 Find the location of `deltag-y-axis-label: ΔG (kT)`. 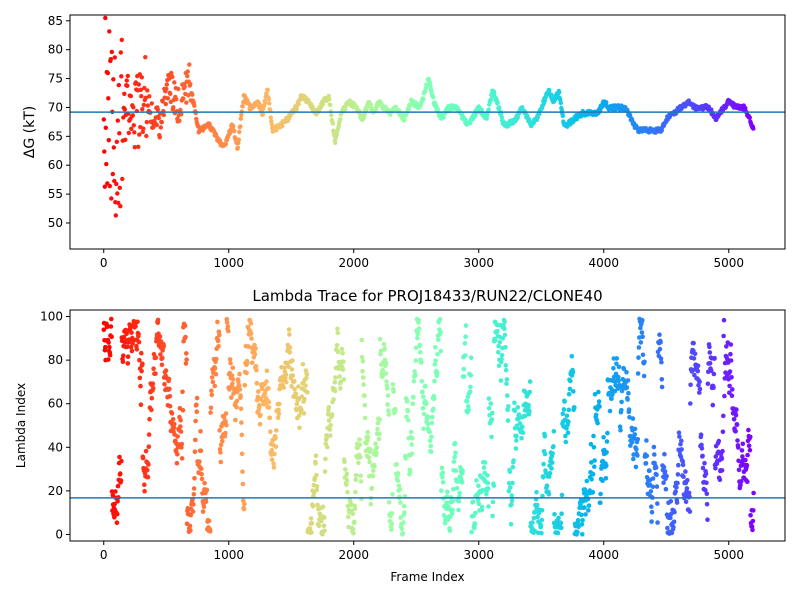

deltag-y-axis-label: ΔG (kT) is located at coordinates (30, 132).